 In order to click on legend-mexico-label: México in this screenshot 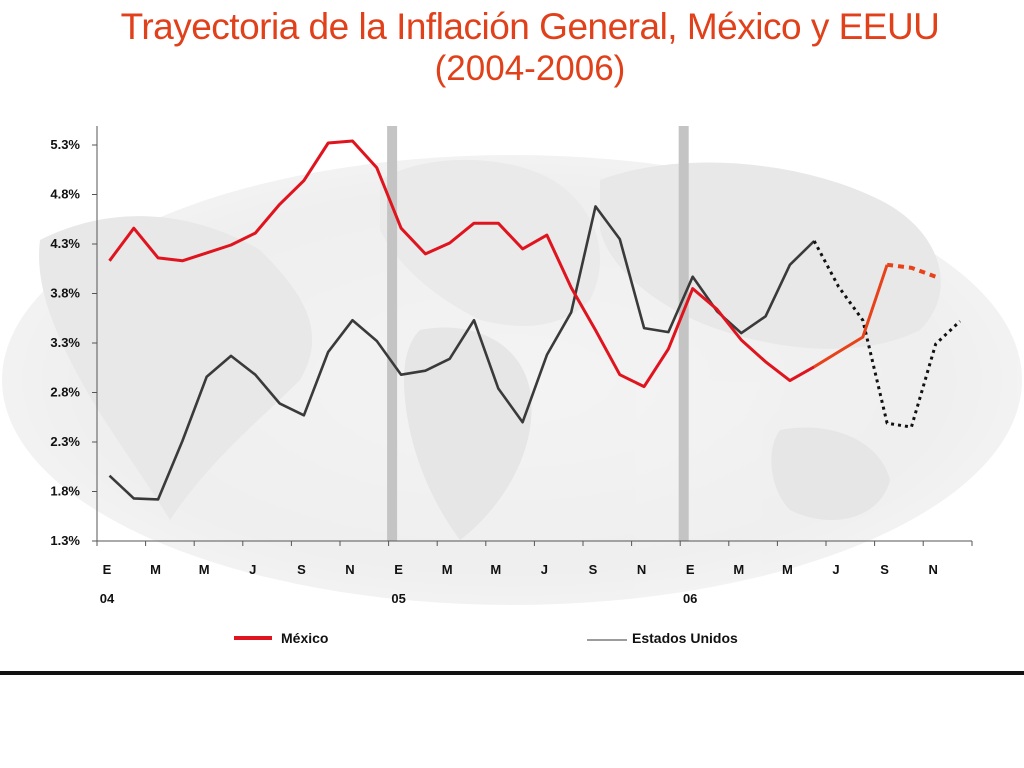, I will do `click(304, 638)`.